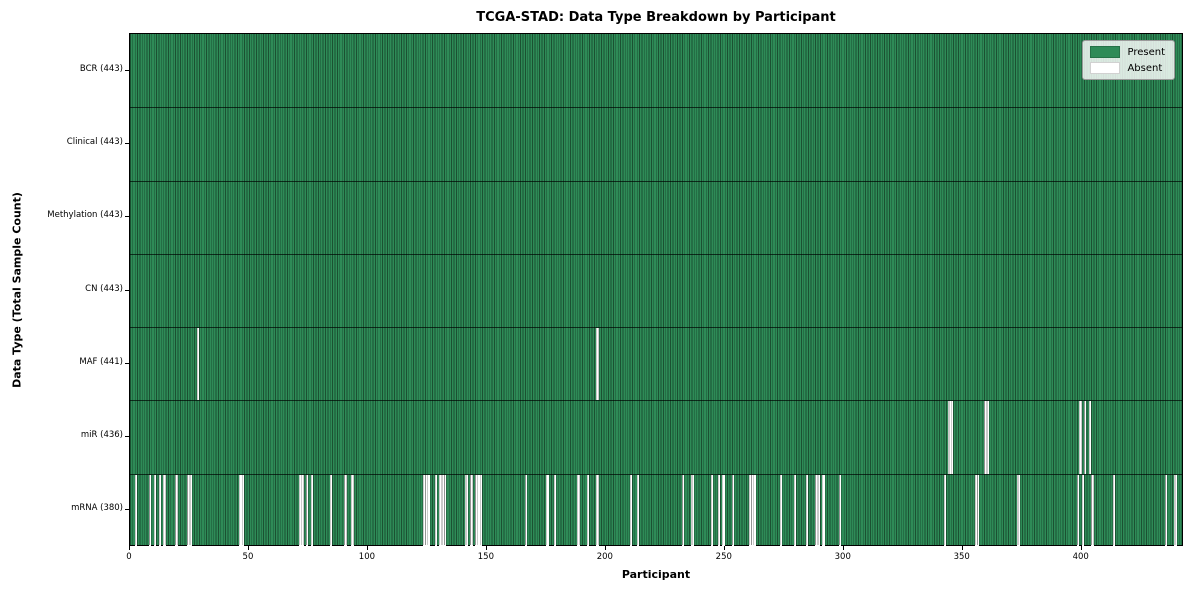 The image size is (1200, 600). What do you see at coordinates (129, 557) in the screenshot?
I see `x-tick-label-0: 0` at bounding box center [129, 557].